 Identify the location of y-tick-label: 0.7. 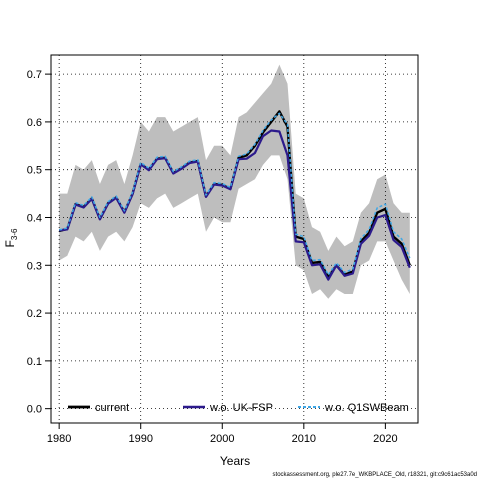
(34, 75).